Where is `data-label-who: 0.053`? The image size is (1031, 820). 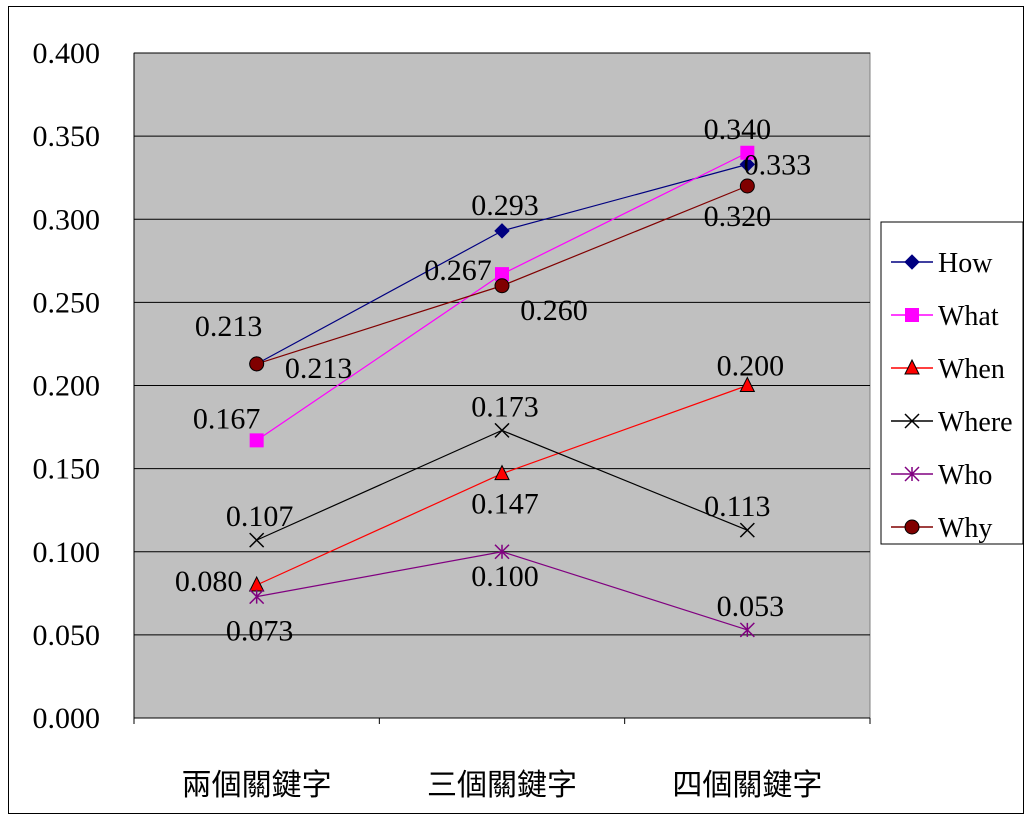 data-label-who: 0.053 is located at coordinates (751, 606).